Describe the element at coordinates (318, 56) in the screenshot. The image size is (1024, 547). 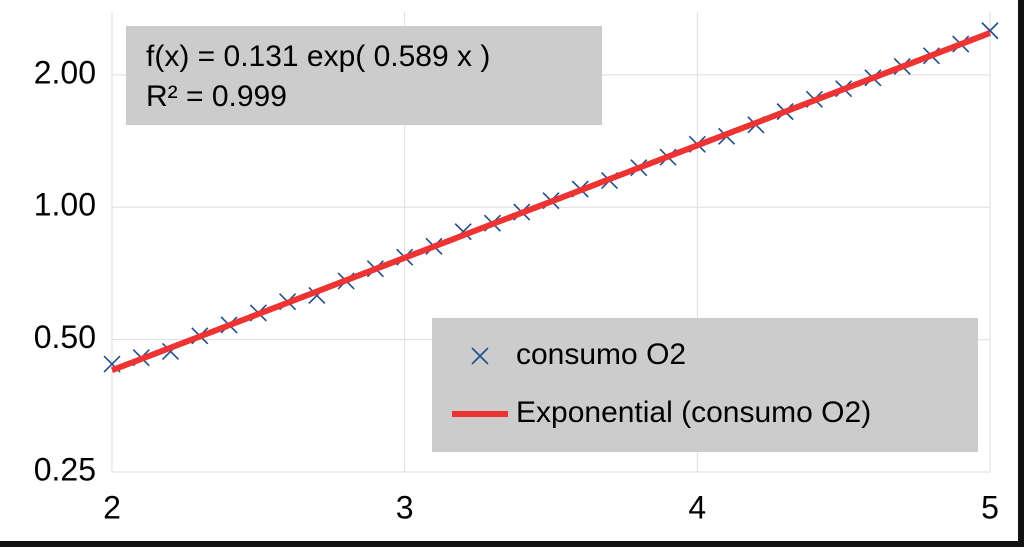
I see `equation: f(x) = 0.131 exp( 0.589 x )` at that location.